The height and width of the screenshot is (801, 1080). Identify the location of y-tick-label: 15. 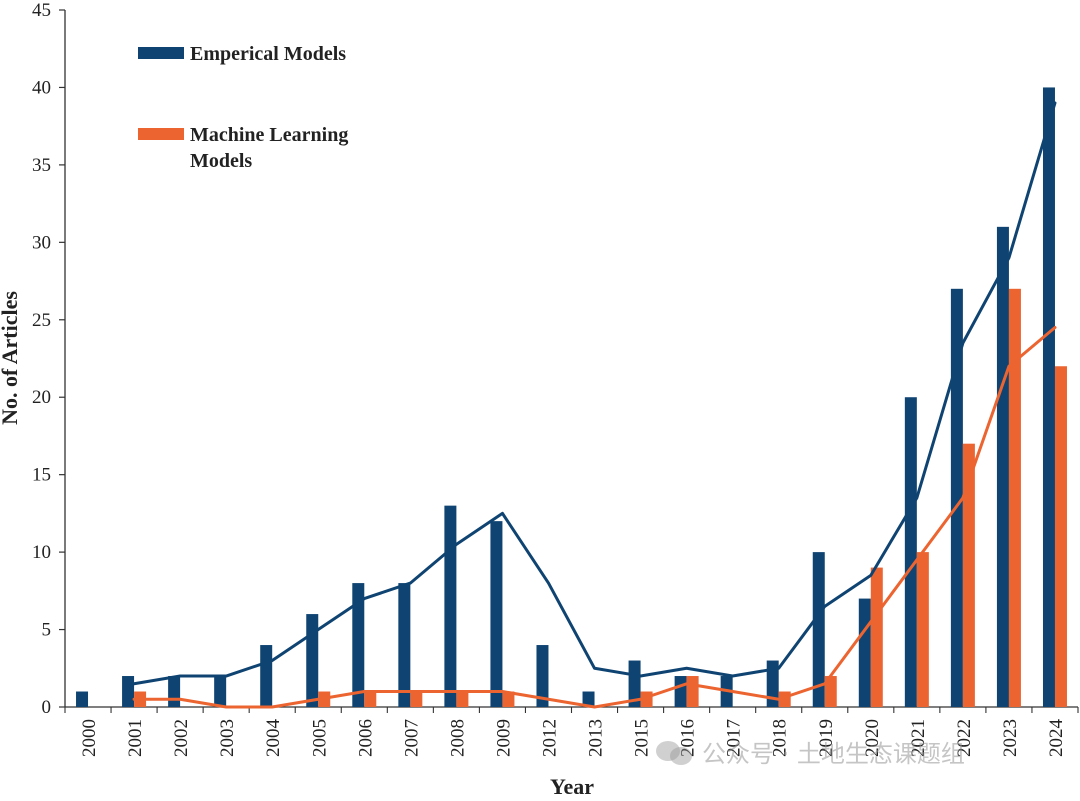
(41, 475).